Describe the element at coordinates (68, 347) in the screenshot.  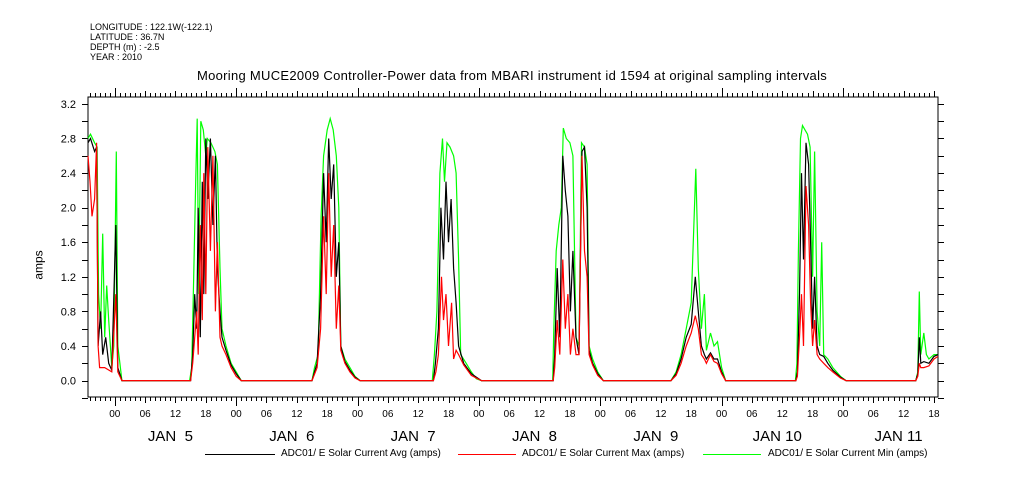
I see `y-tick-label: 0.4` at that location.